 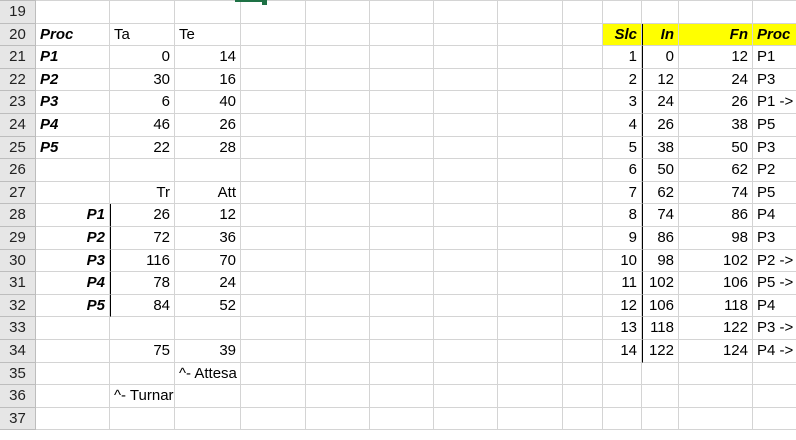 I want to click on in-header: In, so click(x=660, y=35).